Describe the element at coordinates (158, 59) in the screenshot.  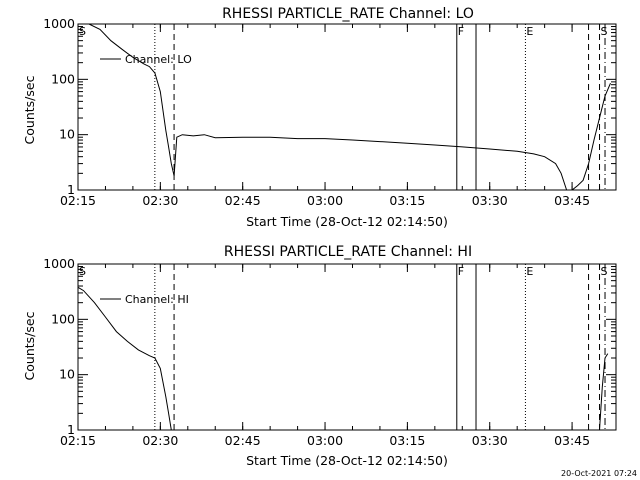
I see `legend-entry: Channel: LO` at that location.